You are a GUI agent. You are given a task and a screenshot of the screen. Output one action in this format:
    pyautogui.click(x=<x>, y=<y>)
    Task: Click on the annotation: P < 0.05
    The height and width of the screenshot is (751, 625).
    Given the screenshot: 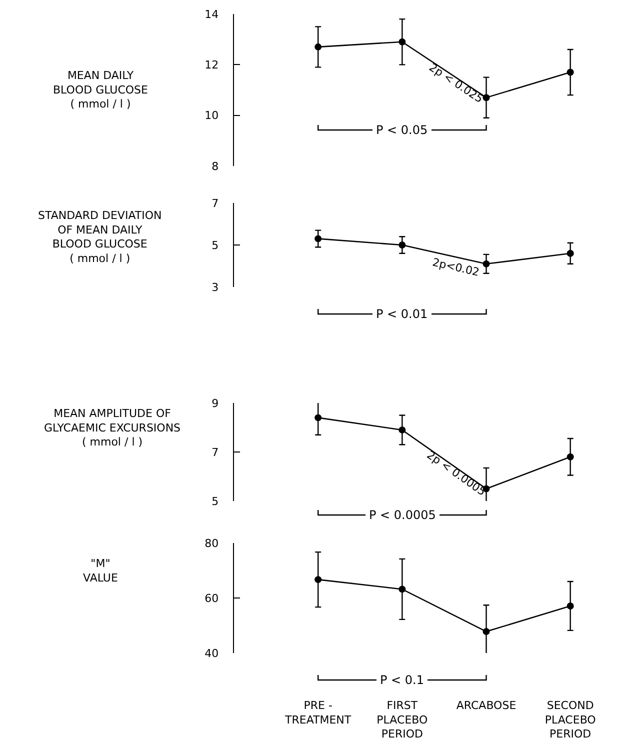 What is the action you would take?
    pyautogui.click(x=402, y=130)
    